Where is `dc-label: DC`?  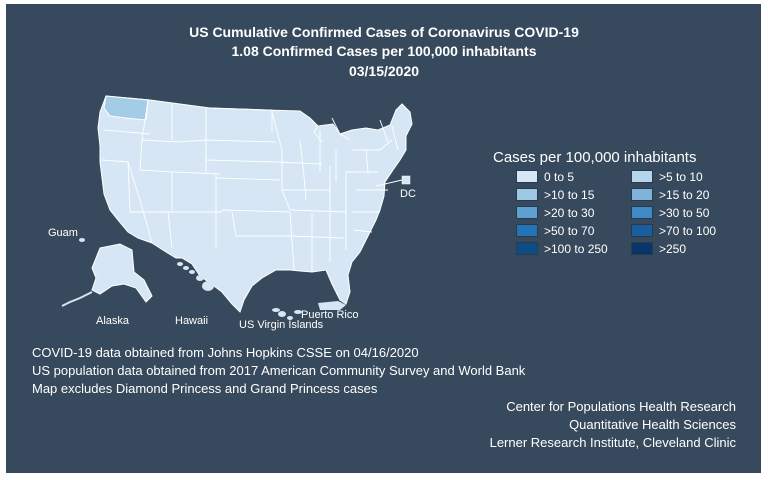 dc-label: DC is located at coordinates (408, 194).